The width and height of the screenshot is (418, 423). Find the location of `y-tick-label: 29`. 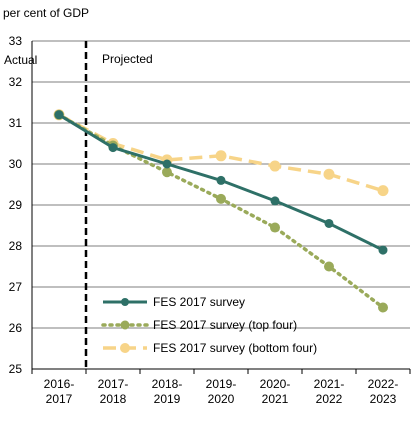

y-tick-label: 29 is located at coordinates (16, 205).